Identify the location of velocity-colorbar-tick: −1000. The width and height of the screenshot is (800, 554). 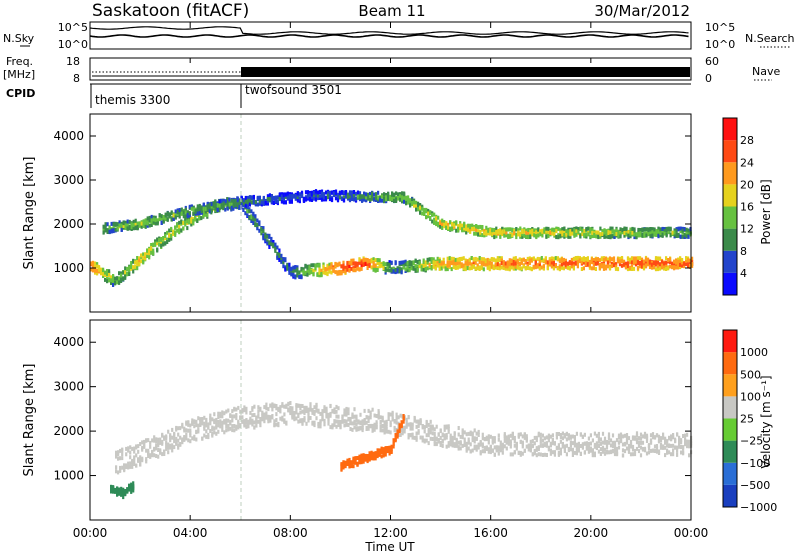
(758, 507).